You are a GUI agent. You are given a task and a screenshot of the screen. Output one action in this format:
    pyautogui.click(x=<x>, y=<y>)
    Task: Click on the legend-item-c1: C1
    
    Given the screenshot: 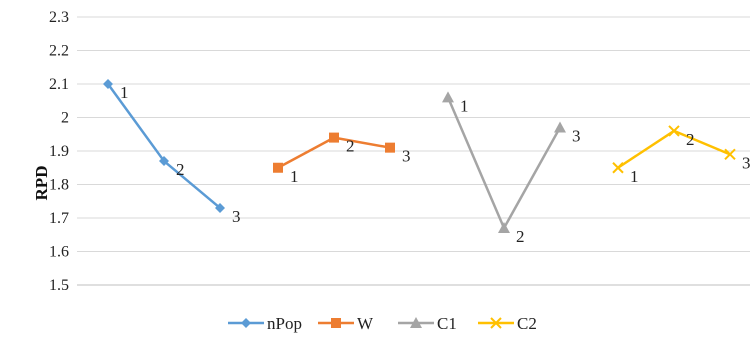 What is the action you would take?
    pyautogui.click(x=427, y=323)
    